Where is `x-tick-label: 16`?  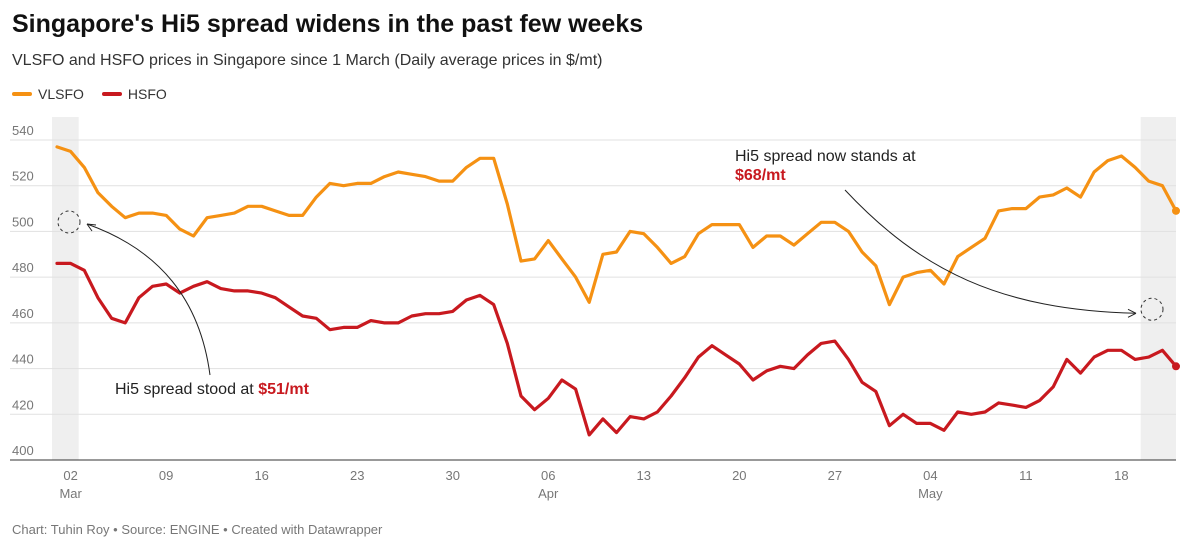
x-tick-label: 16 is located at coordinates (261, 475).